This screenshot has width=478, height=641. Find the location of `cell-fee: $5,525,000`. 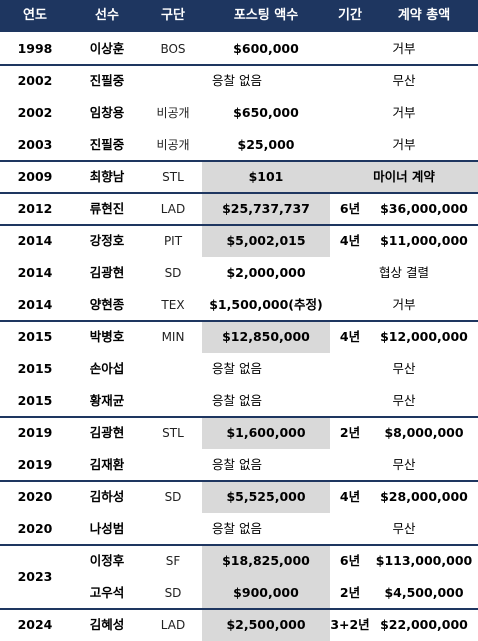

cell-fee: $5,525,000 is located at coordinates (266, 496).